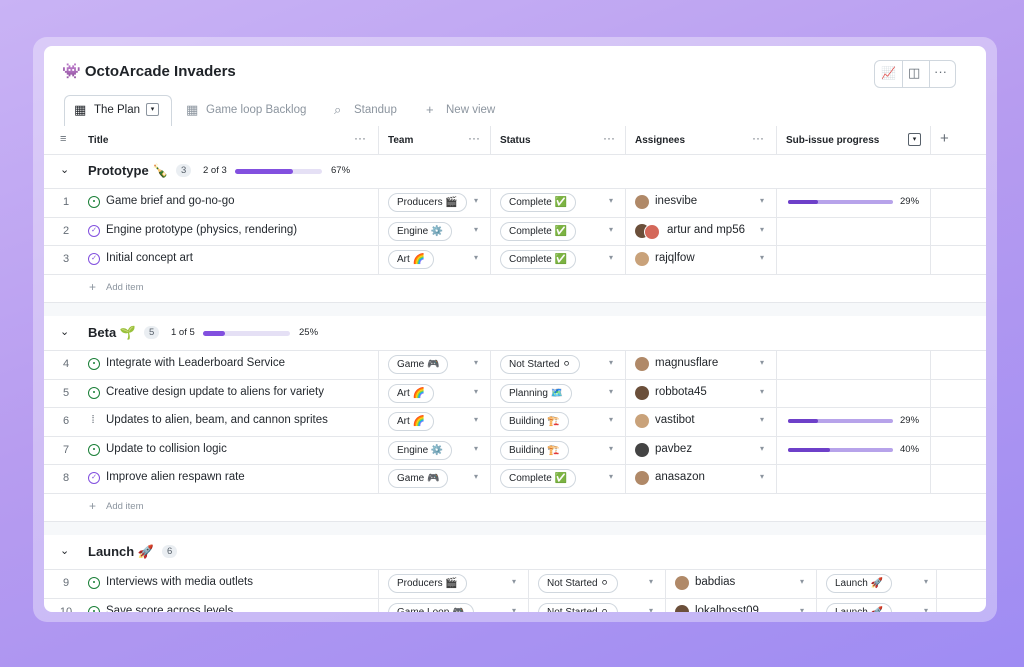  I want to click on tab-icon: ⌕, so click(338, 109).